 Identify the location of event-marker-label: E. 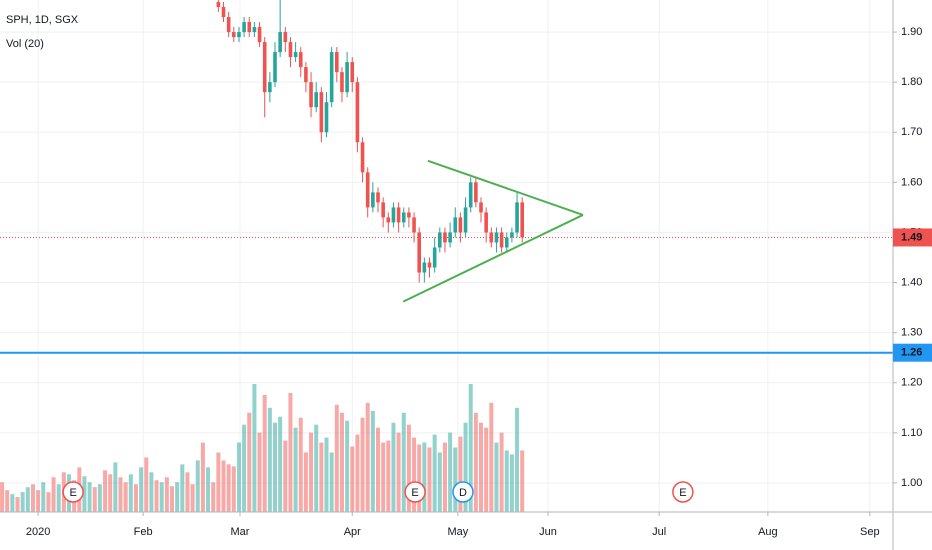
(682, 493).